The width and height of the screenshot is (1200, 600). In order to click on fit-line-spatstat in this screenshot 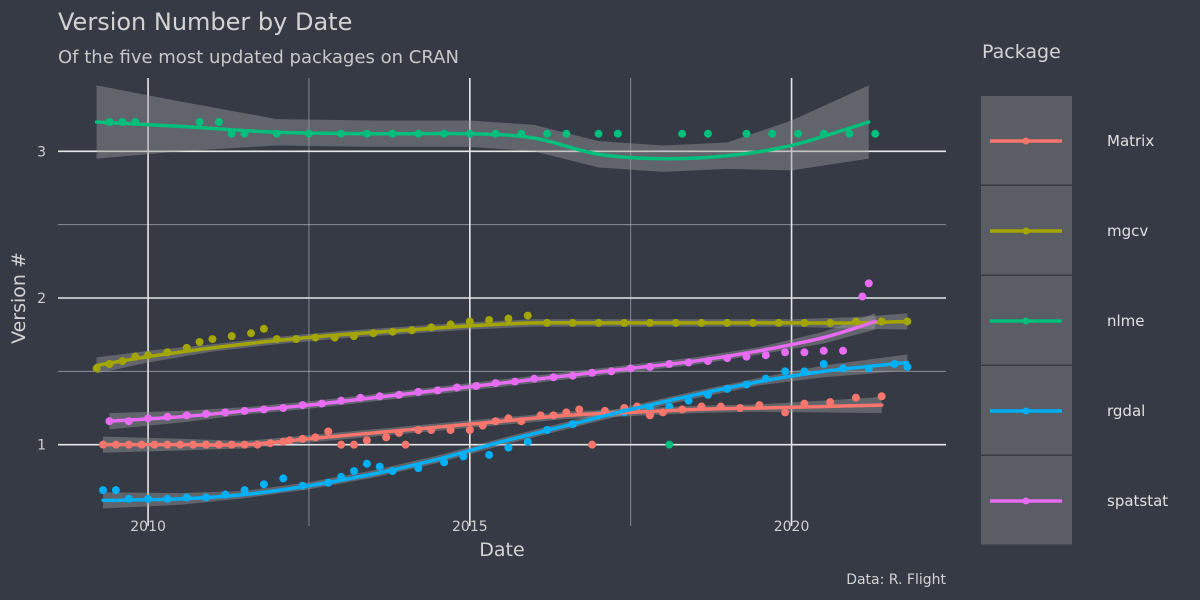, I will do `click(492, 371)`.